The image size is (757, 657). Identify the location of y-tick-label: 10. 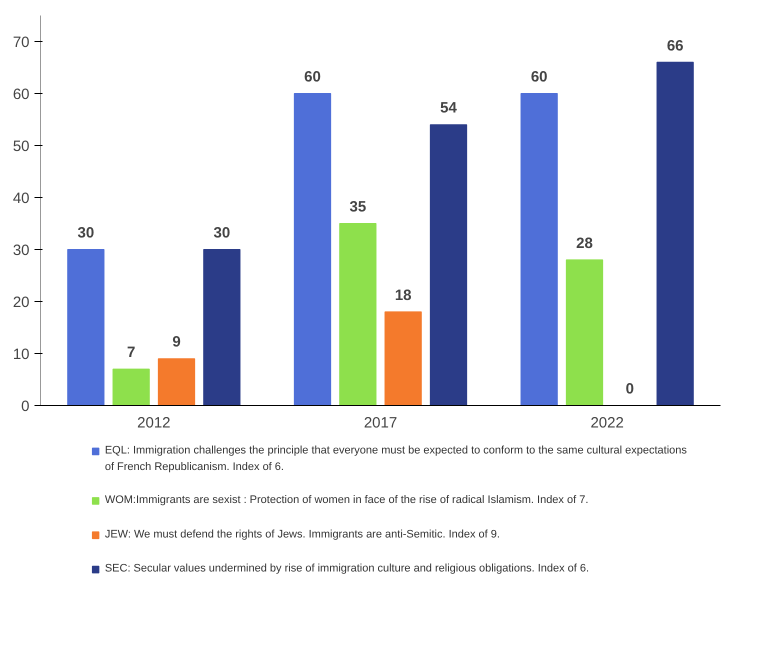
(21, 354).